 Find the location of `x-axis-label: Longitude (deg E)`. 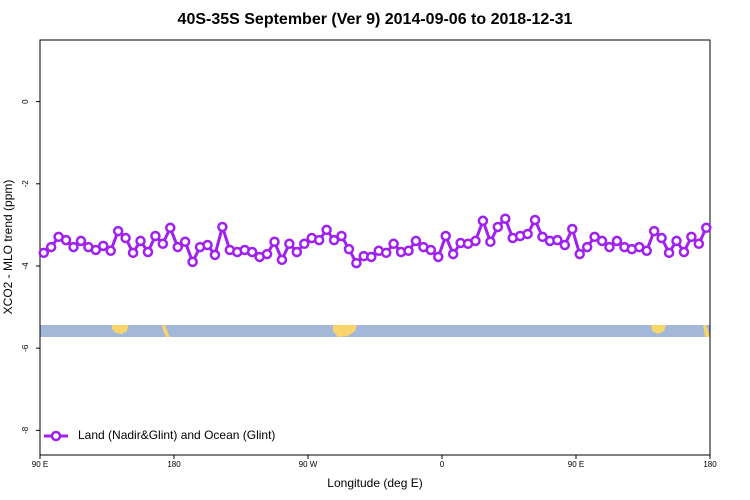

x-axis-label: Longitude (deg E) is located at coordinates (374, 483).